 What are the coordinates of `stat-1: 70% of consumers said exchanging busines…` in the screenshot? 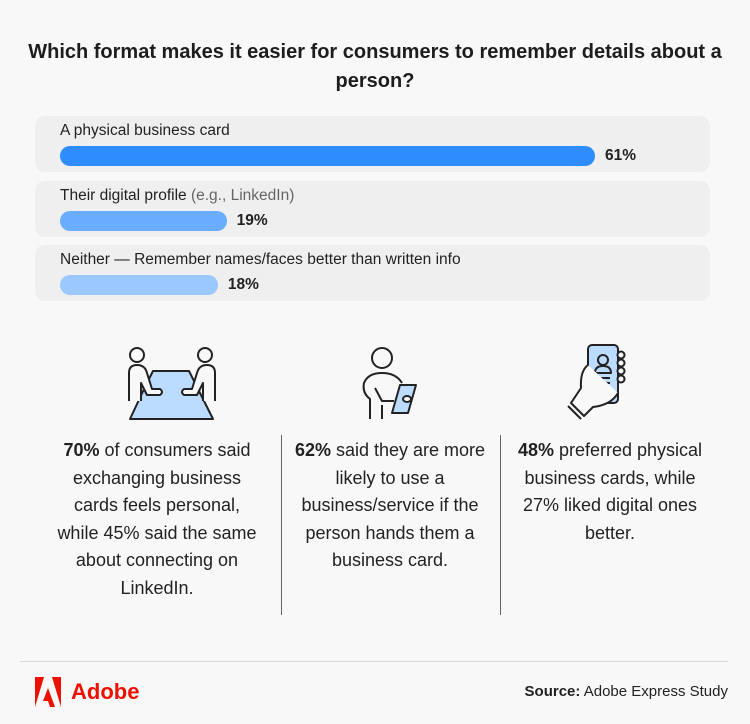 It's located at (157, 519).